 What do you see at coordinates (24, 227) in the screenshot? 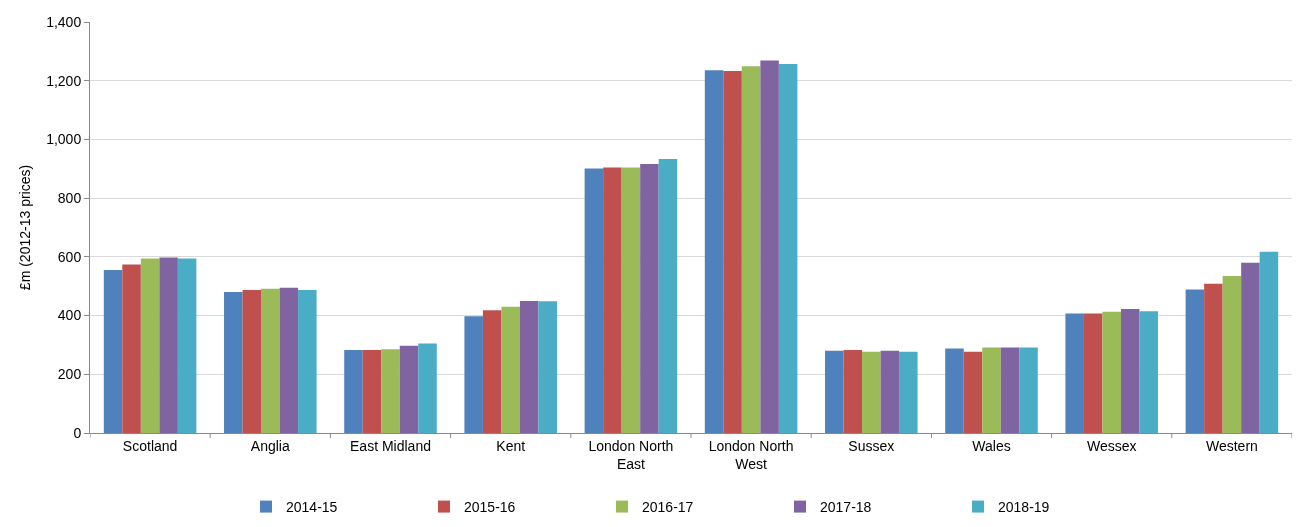
I see `y-axis-title: £m (2012-13 prices)` at bounding box center [24, 227].